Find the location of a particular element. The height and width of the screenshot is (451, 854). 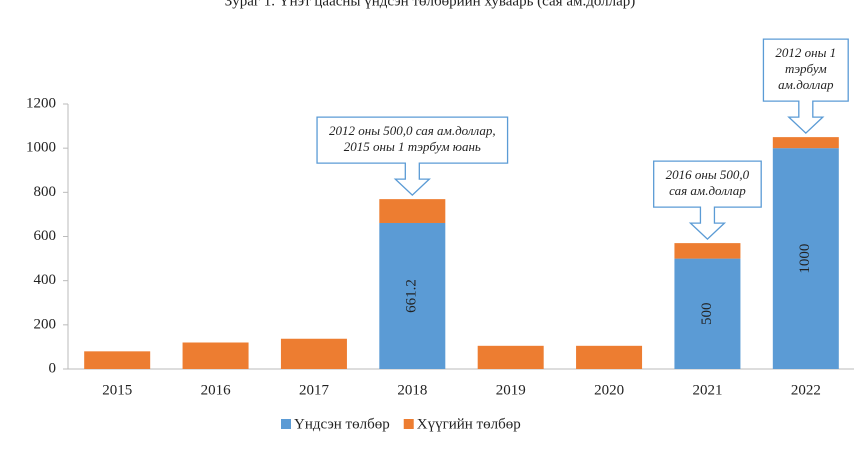

y-tick-label: 200 is located at coordinates (45, 324).